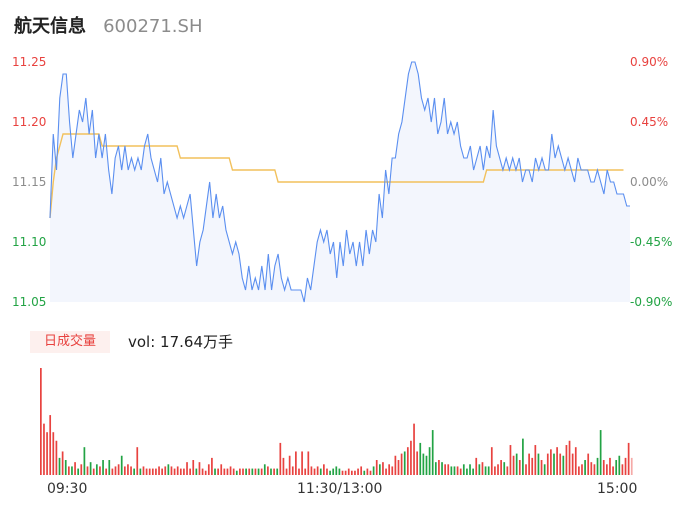 The image size is (686, 524). Describe the element at coordinates (649, 62) in the screenshot. I see `pct-tick-label: 0.90%` at that location.